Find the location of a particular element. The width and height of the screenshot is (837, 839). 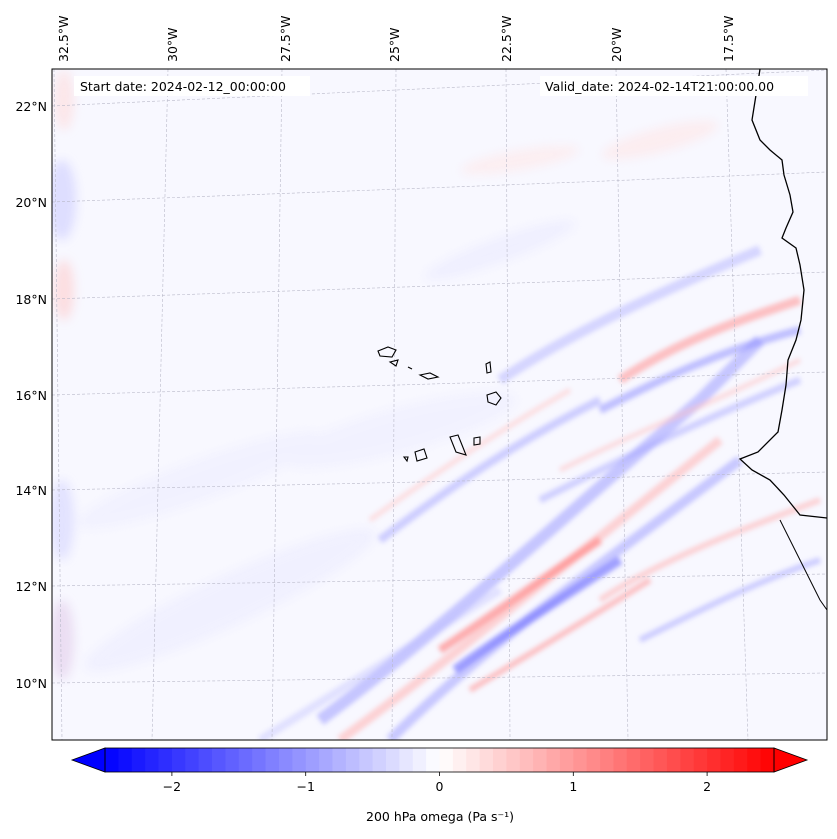

colorbar-extend-max is located at coordinates (791, 760).